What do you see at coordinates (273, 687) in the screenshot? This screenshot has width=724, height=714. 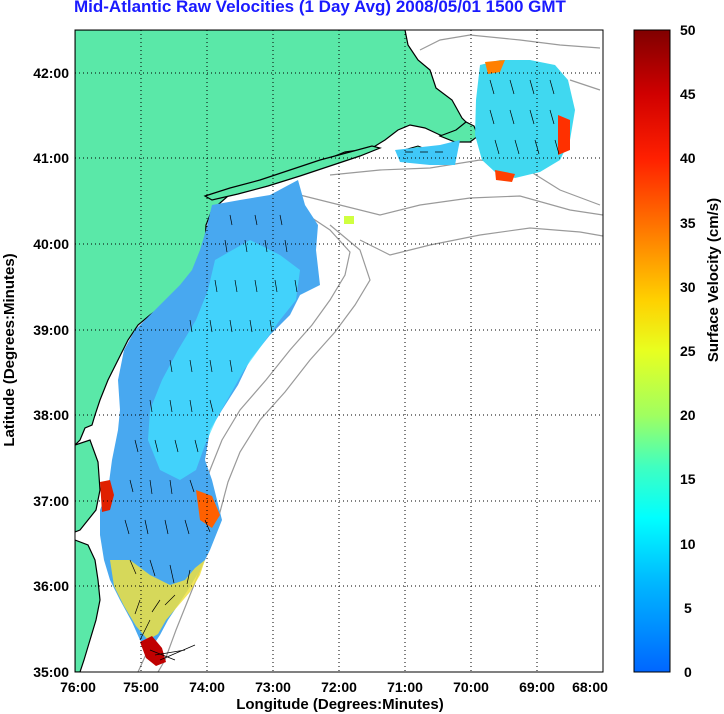 I see `x-tick-label: 73:00` at bounding box center [273, 687].